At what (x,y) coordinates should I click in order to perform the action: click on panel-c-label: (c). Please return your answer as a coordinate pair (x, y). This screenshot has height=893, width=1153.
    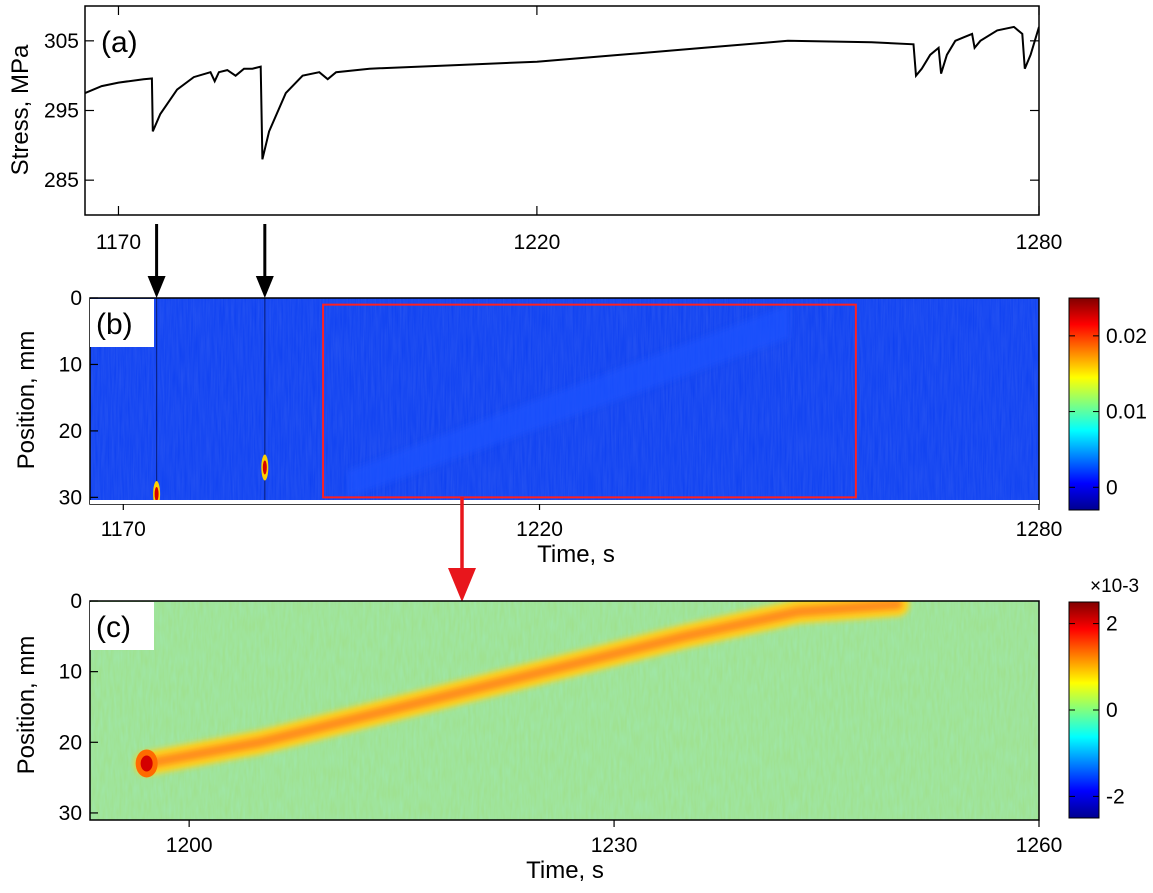
    Looking at the image, I should click on (113, 627).